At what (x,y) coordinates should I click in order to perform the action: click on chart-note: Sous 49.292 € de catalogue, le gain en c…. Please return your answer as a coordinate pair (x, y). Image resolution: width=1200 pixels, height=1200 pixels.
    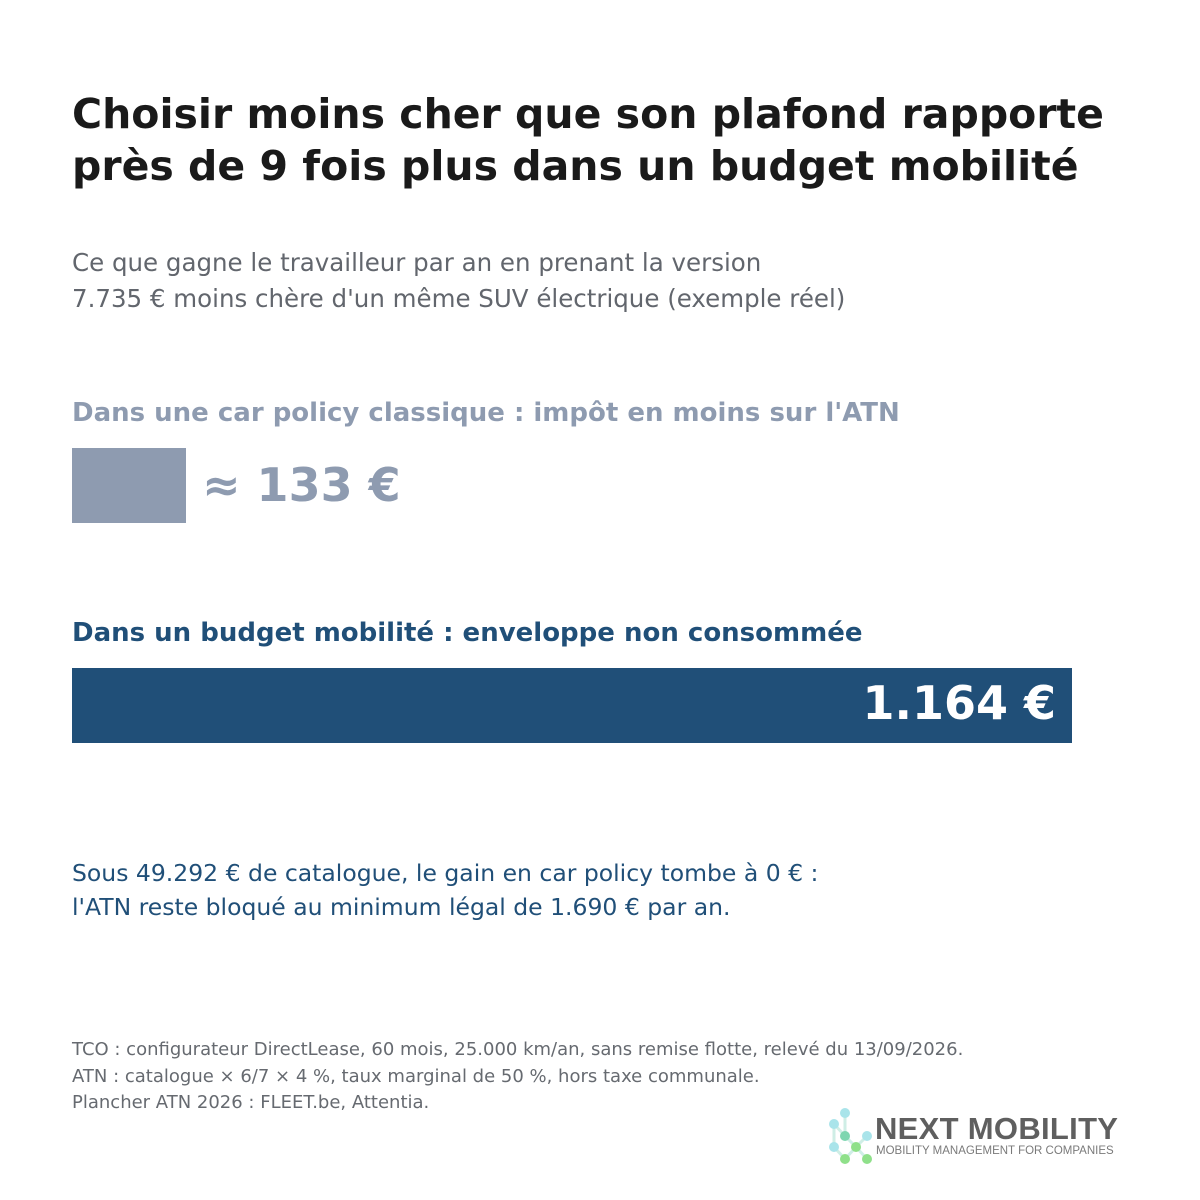
    Looking at the image, I should click on (612, 890).